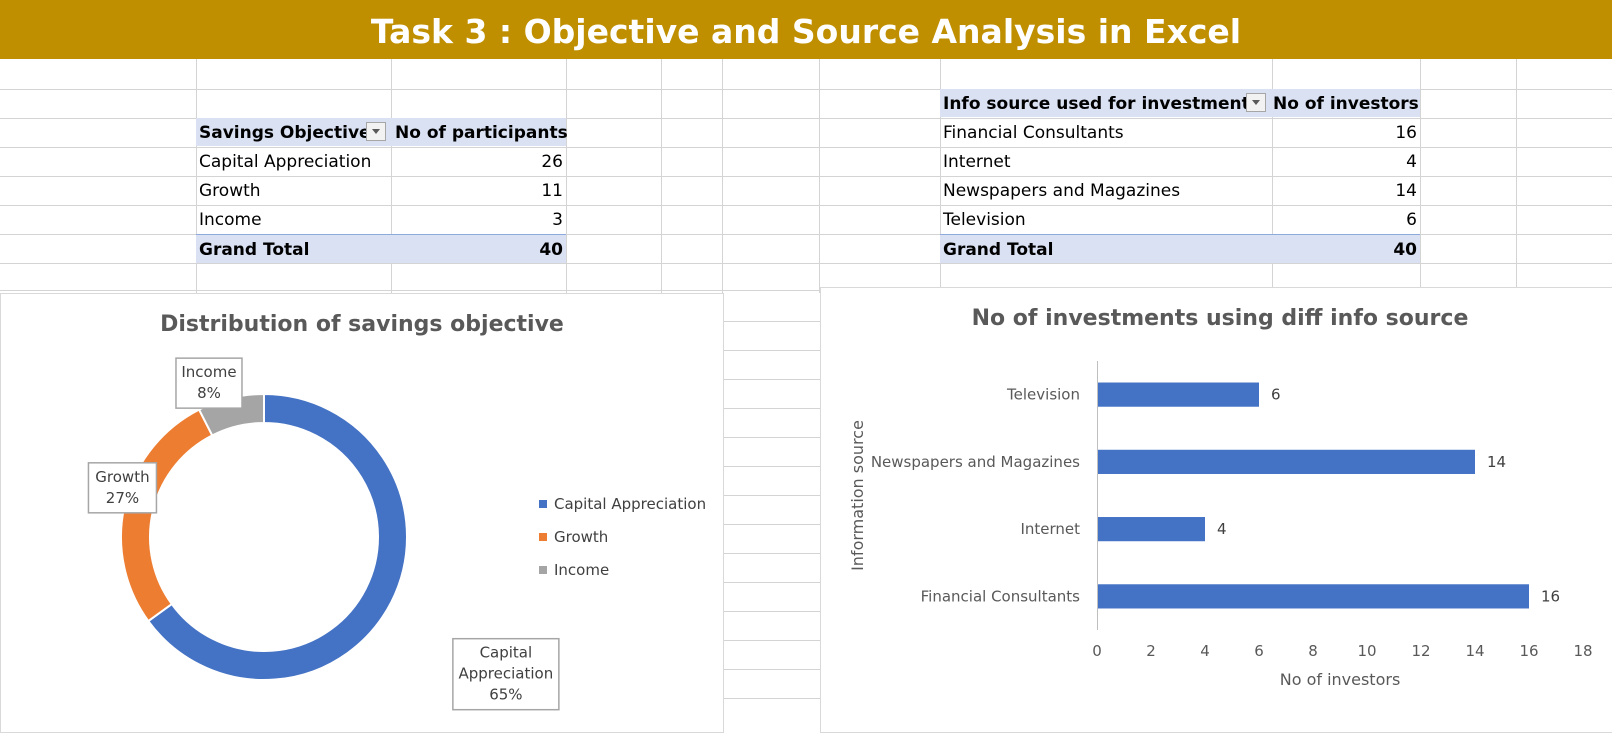  I want to click on row-label: Income, so click(230, 220).